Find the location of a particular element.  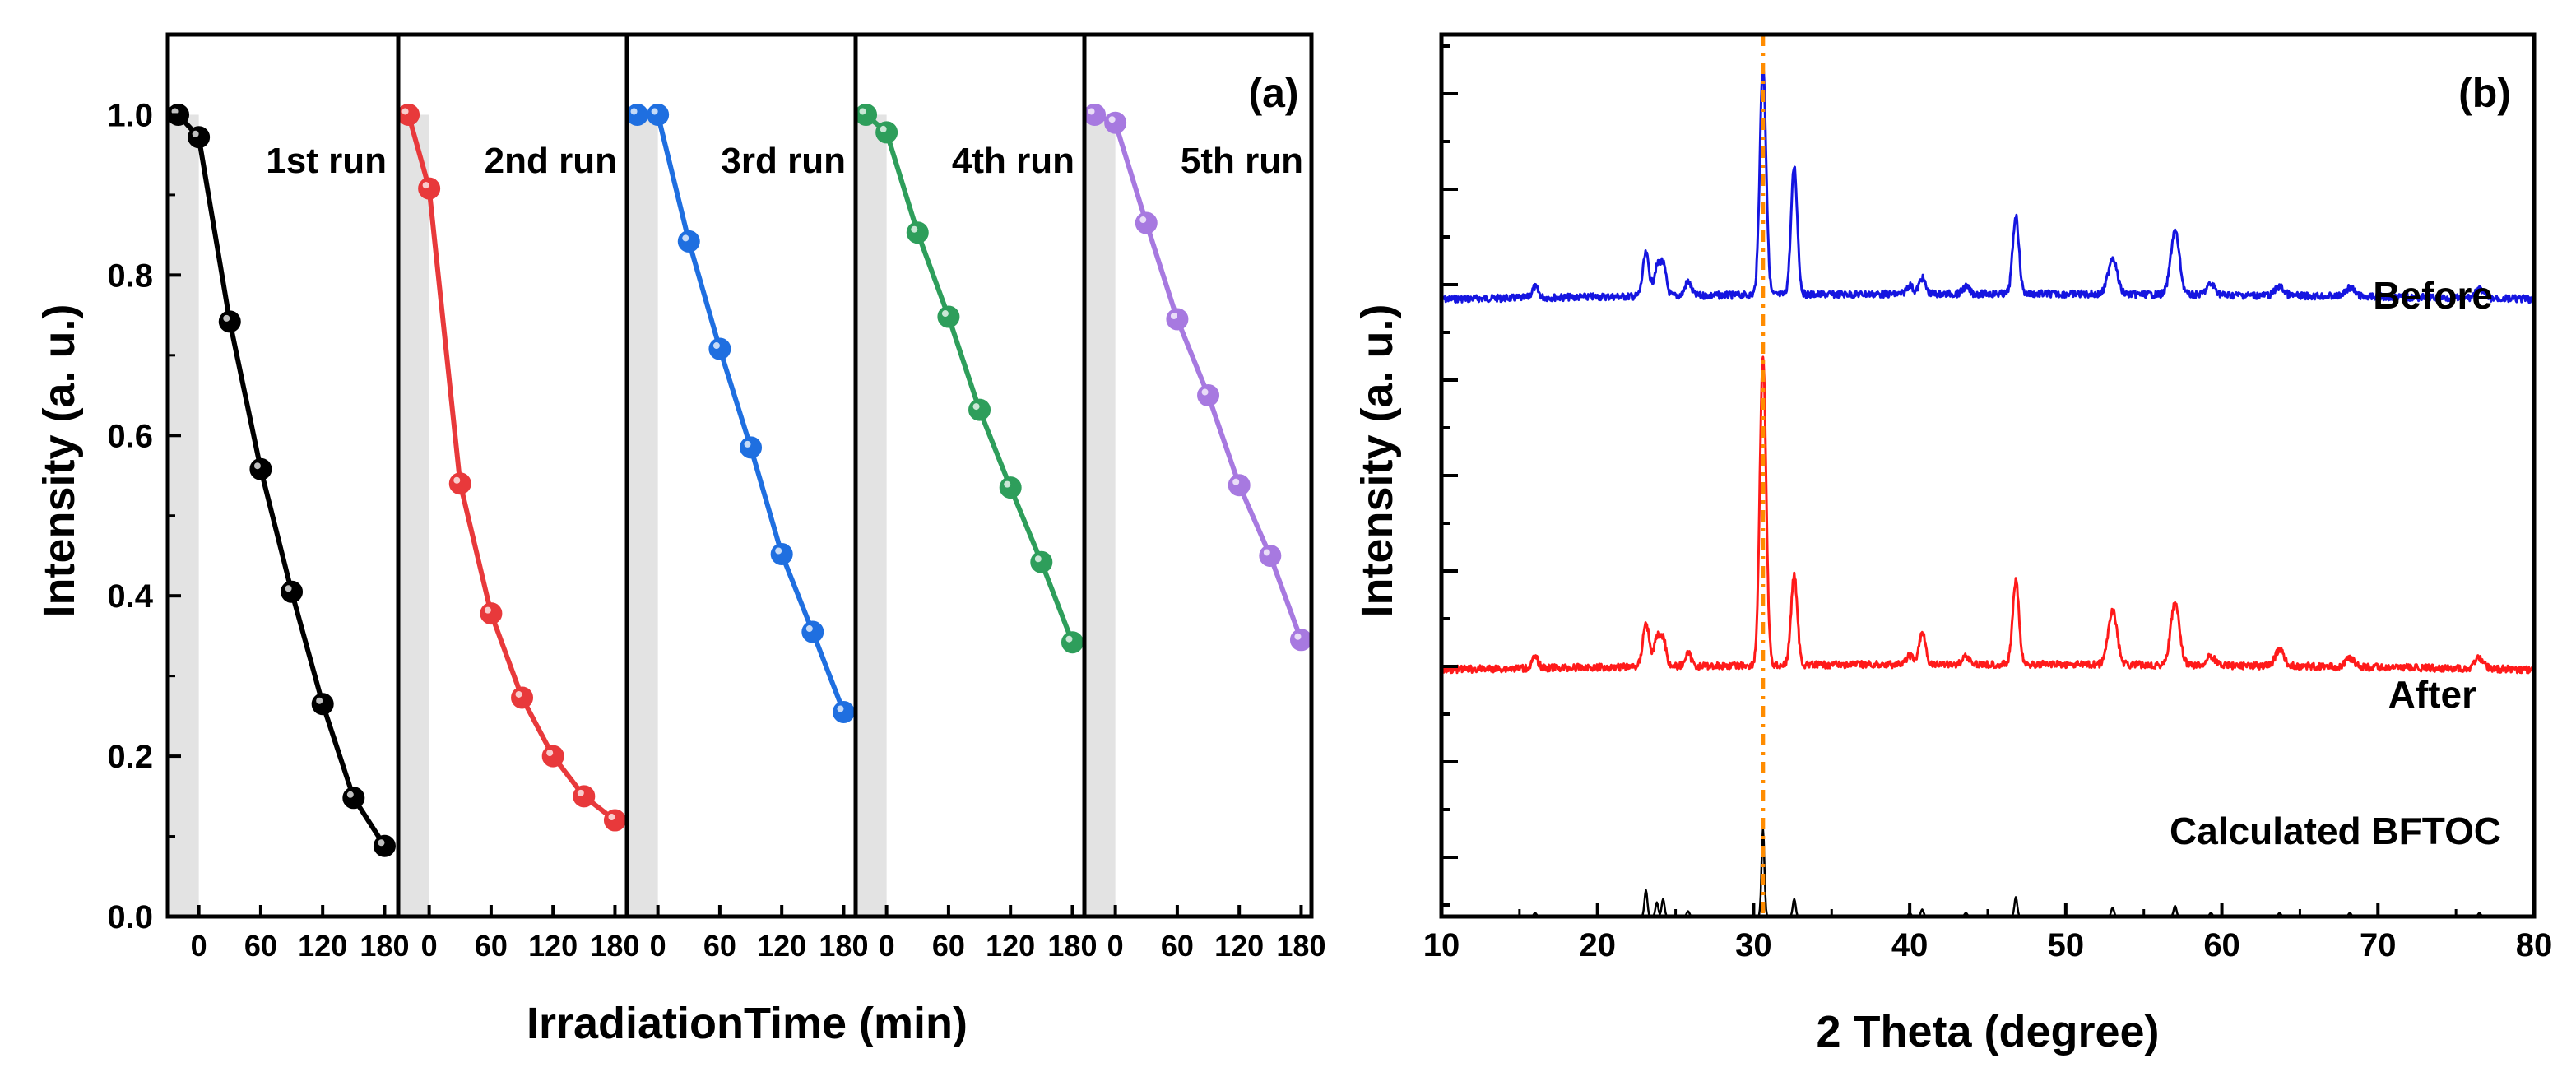

x-tick-label: 30 is located at coordinates (1754, 945).